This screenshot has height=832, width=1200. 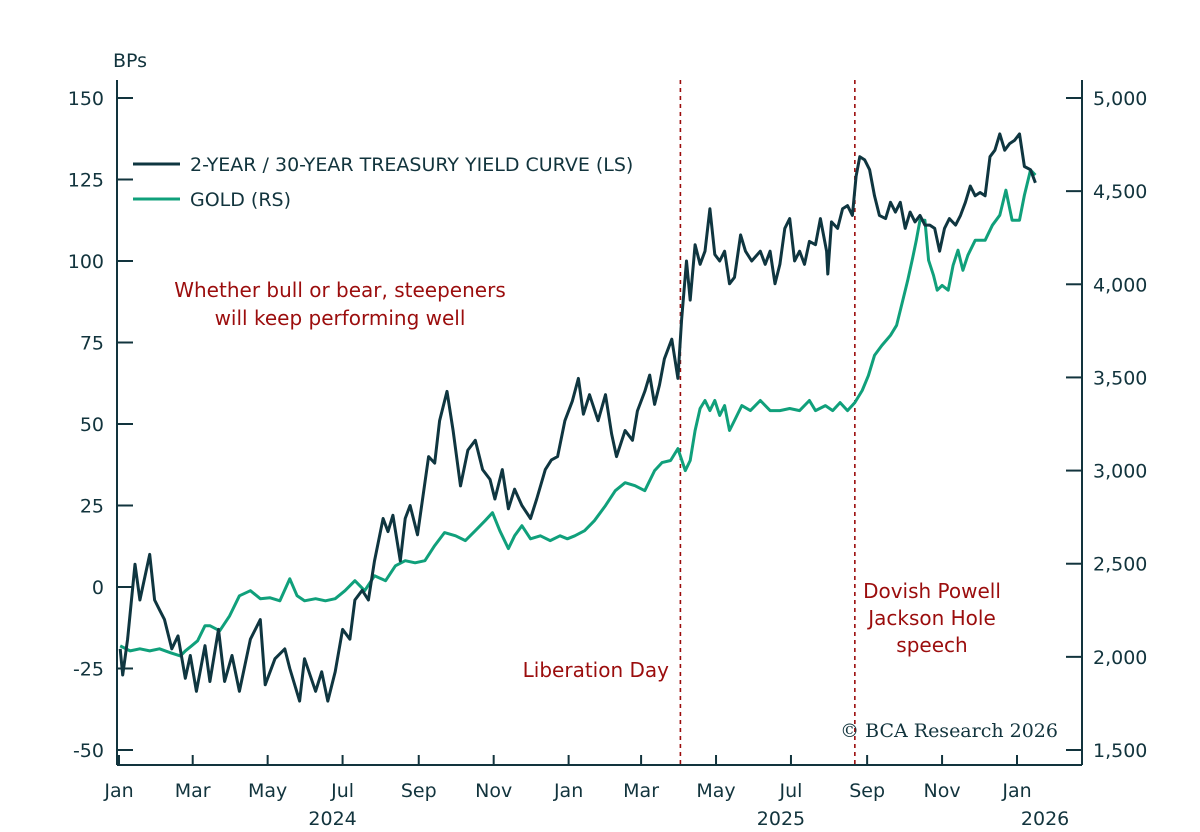 What do you see at coordinates (86, 262) in the screenshot?
I see `left-tick-label: 100` at bounding box center [86, 262].